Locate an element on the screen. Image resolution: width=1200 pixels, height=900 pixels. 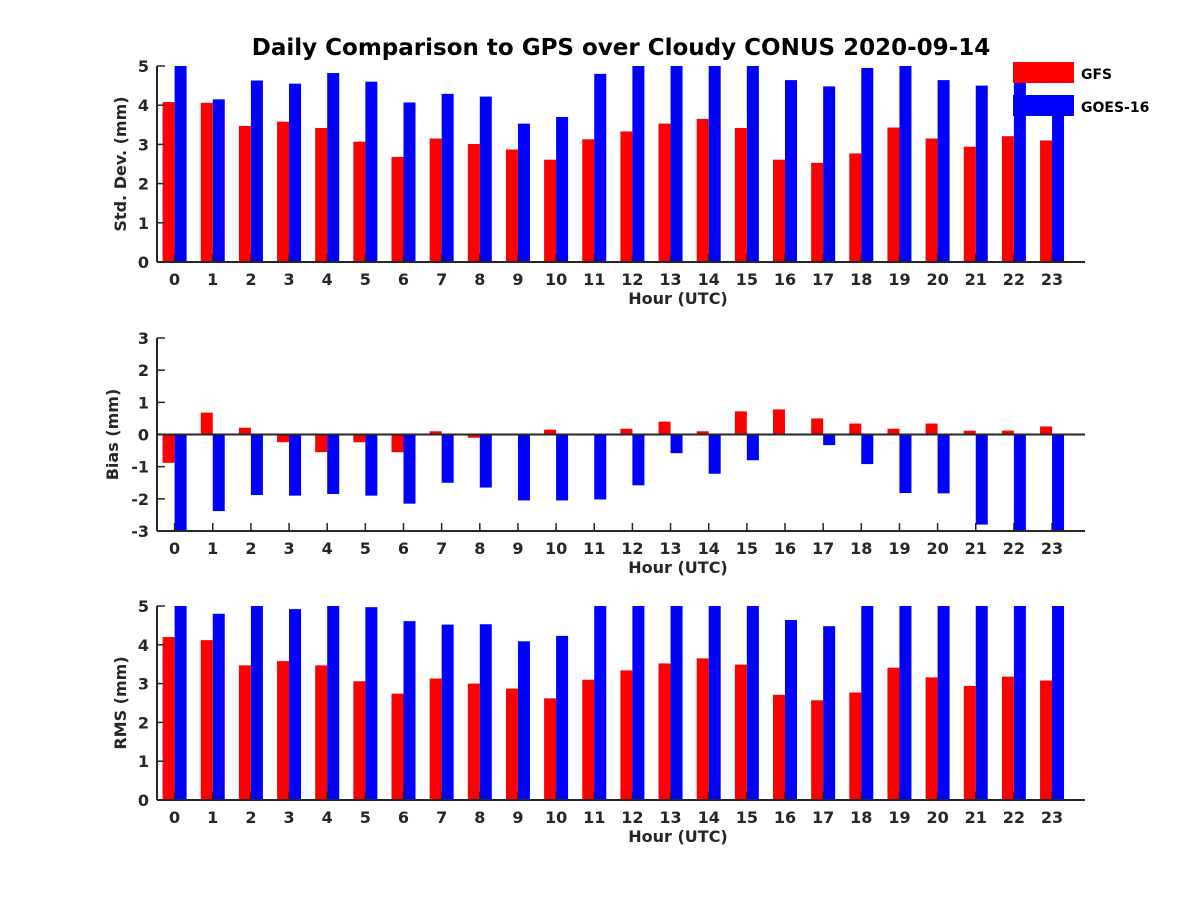
x-tick-label: 0 is located at coordinates (174, 548).